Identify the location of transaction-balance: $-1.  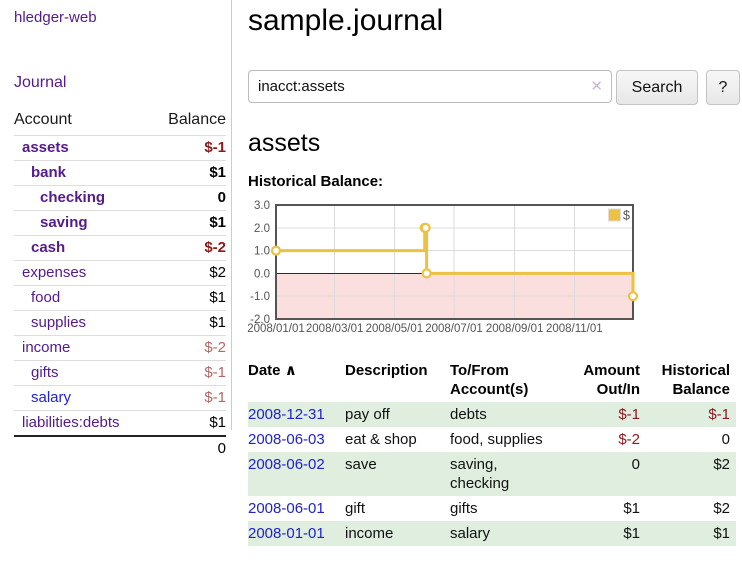
(719, 414).